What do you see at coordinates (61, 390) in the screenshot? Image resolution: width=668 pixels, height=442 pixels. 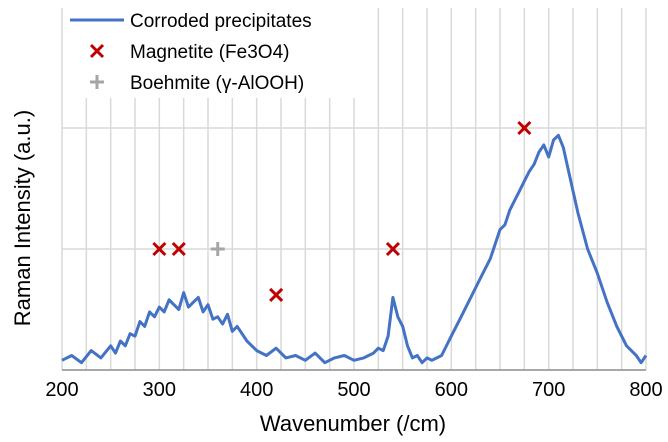 I see `x-tick-label: 200` at bounding box center [61, 390].